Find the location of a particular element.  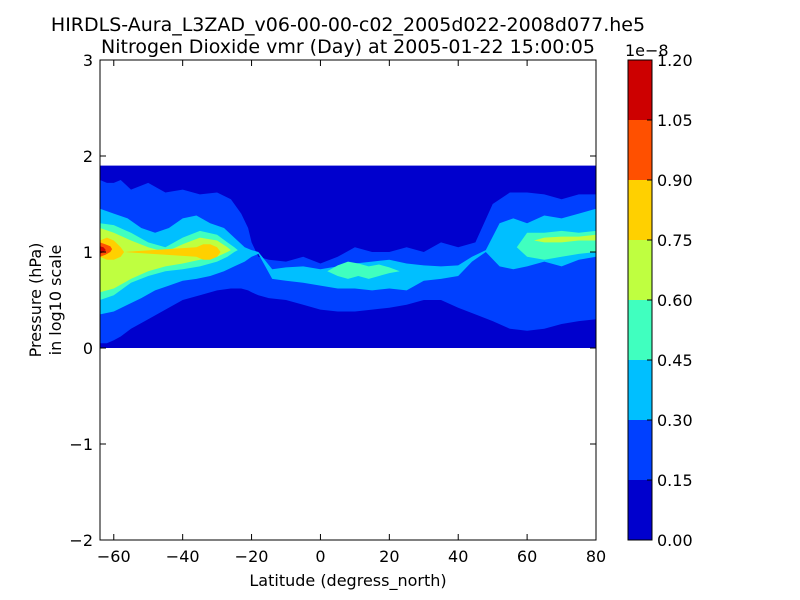

x-tick-label: 60 is located at coordinates (527, 556).